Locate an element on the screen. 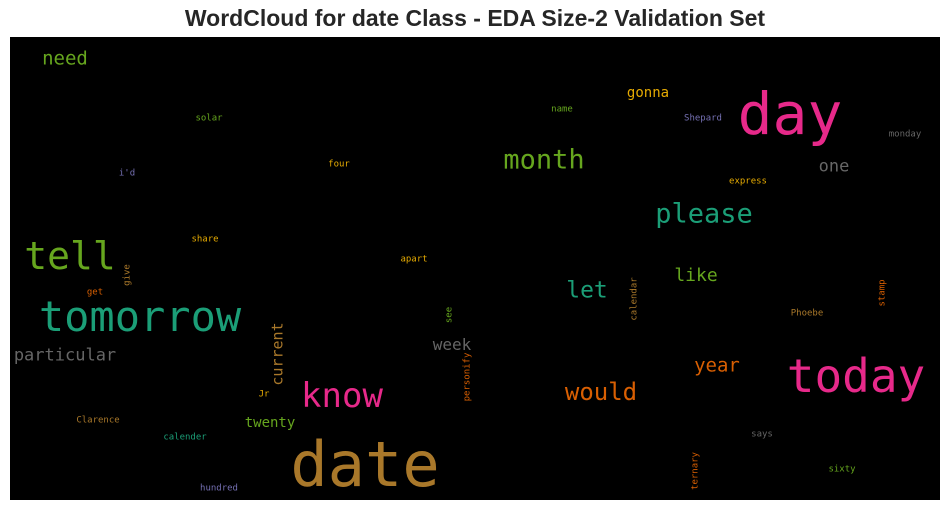 This screenshot has width=950, height=511. word-name: name is located at coordinates (562, 109).